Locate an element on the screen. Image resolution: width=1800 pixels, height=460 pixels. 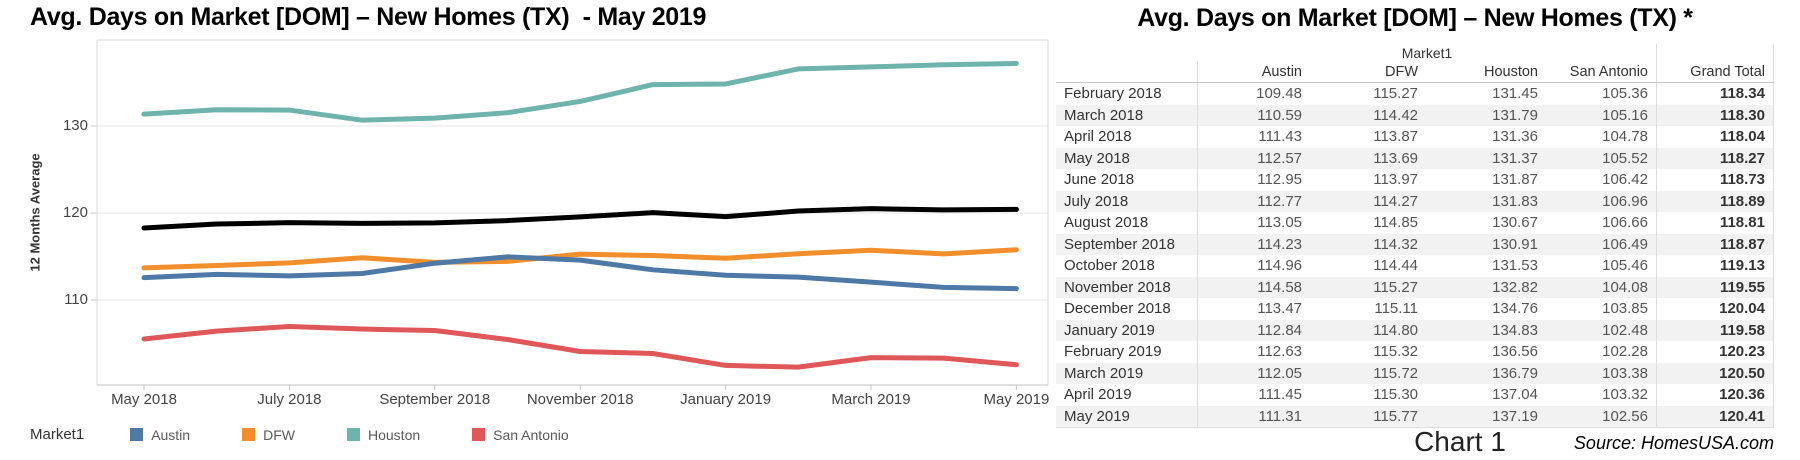
cell-dfw: 115.30 is located at coordinates (1395, 394).